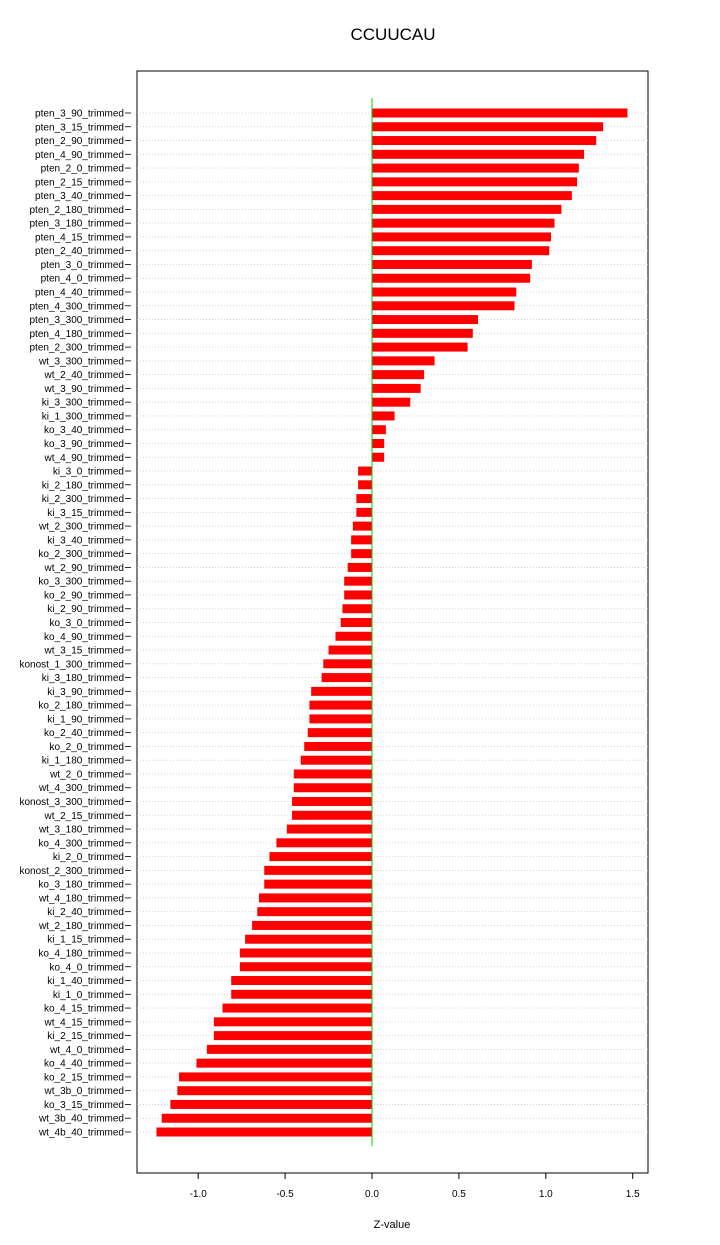 This screenshot has width=720, height=1245. Describe the element at coordinates (87, 747) in the screenshot. I see `category-label: ko_2_0_trimmed` at that location.